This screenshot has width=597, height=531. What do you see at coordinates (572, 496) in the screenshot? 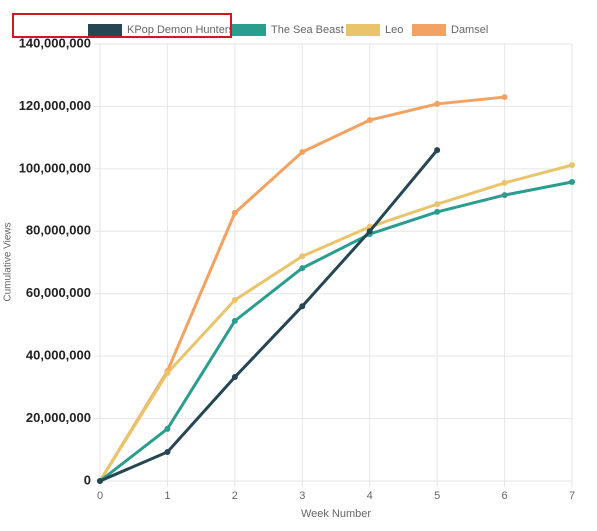
I see `x-tick-label: 7` at bounding box center [572, 496].